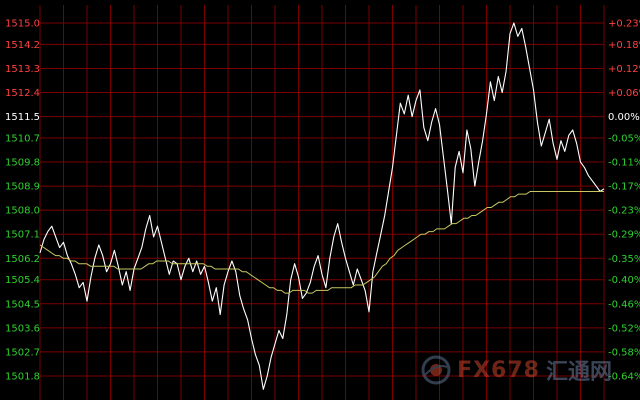 The image size is (640, 400). Describe the element at coordinates (22, 328) in the screenshot. I see `left-axis-tick-label: 1503.6` at that location.